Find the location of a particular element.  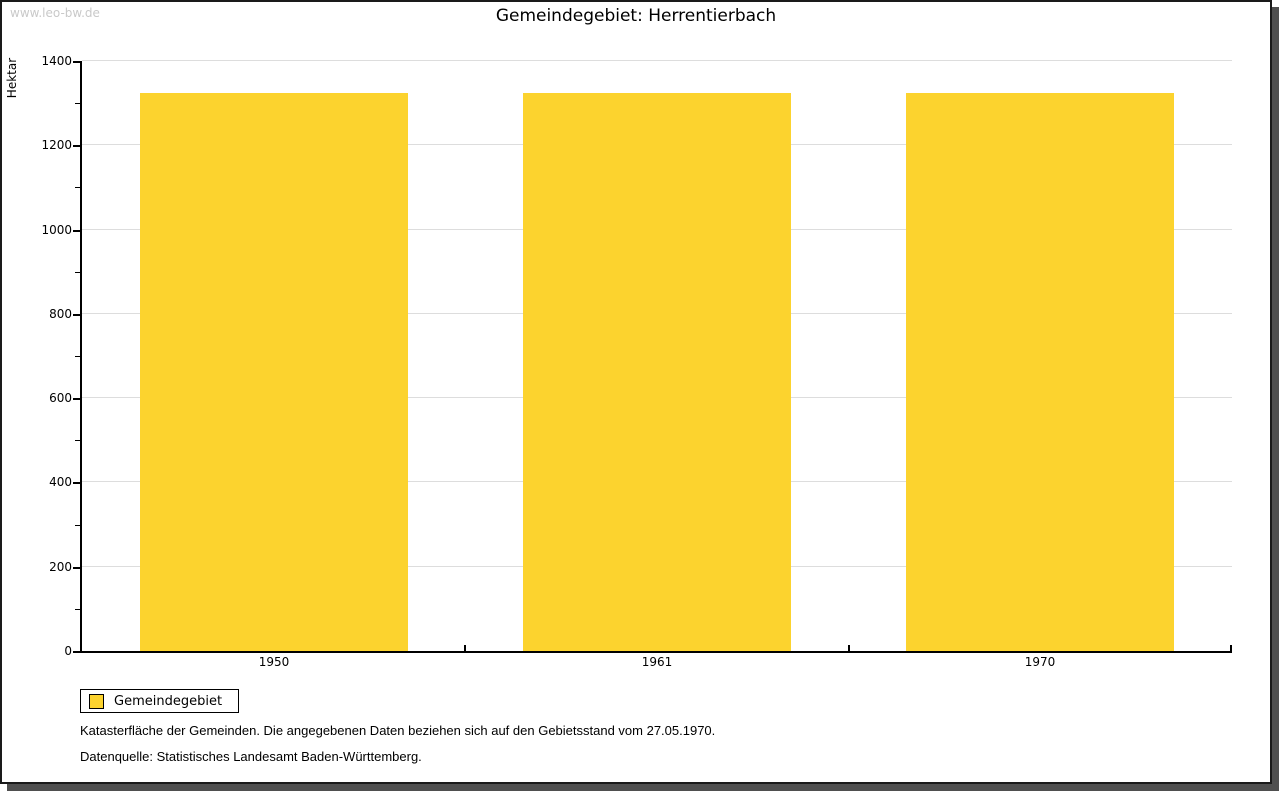

y-tick-label: 400 is located at coordinates (60, 482).